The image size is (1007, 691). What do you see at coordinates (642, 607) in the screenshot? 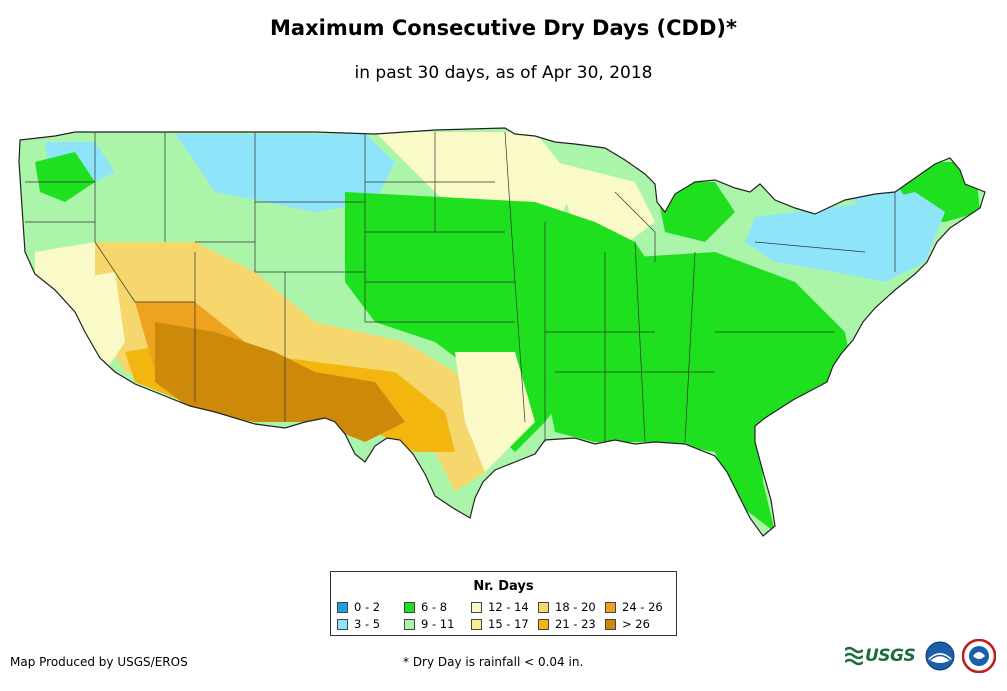
I see `legend-label: 24 - 26` at bounding box center [642, 607].